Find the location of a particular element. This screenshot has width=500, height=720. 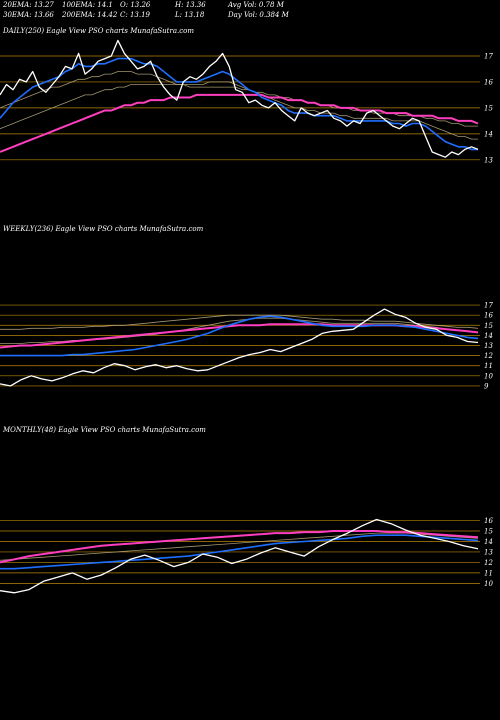

weekly-chart: 17 16 15 14 13 12 11 10 9 is located at coordinates (246, 346).